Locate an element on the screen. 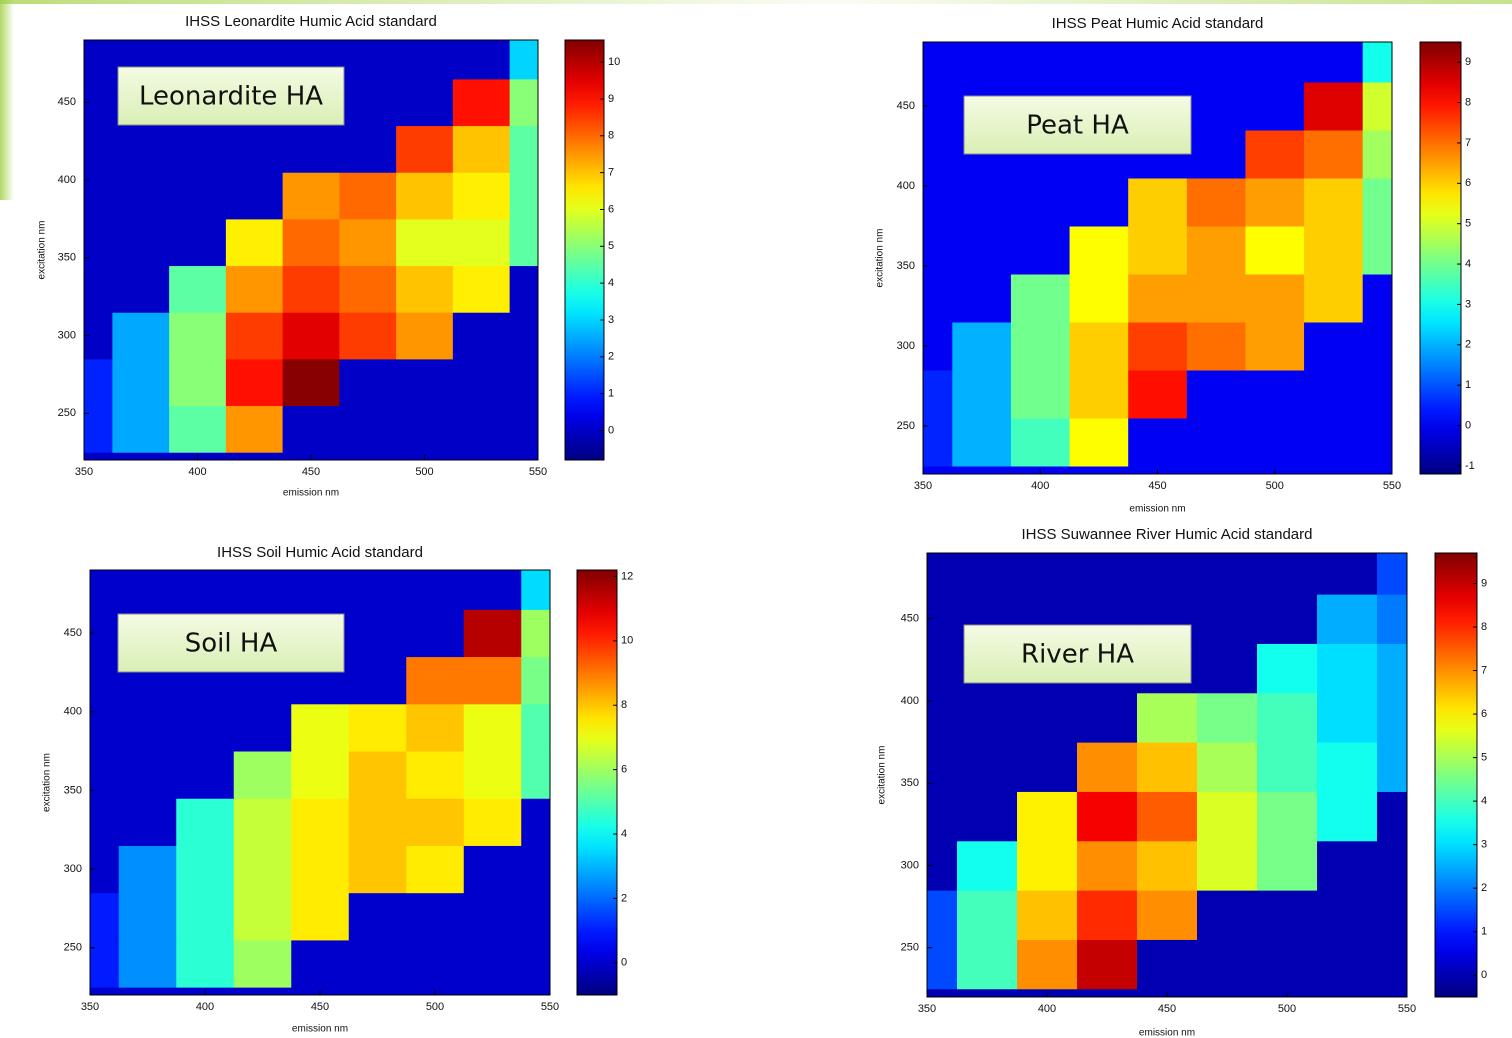 The image size is (1512, 1038). colorbar-tick-label: 8 is located at coordinates (624, 705).